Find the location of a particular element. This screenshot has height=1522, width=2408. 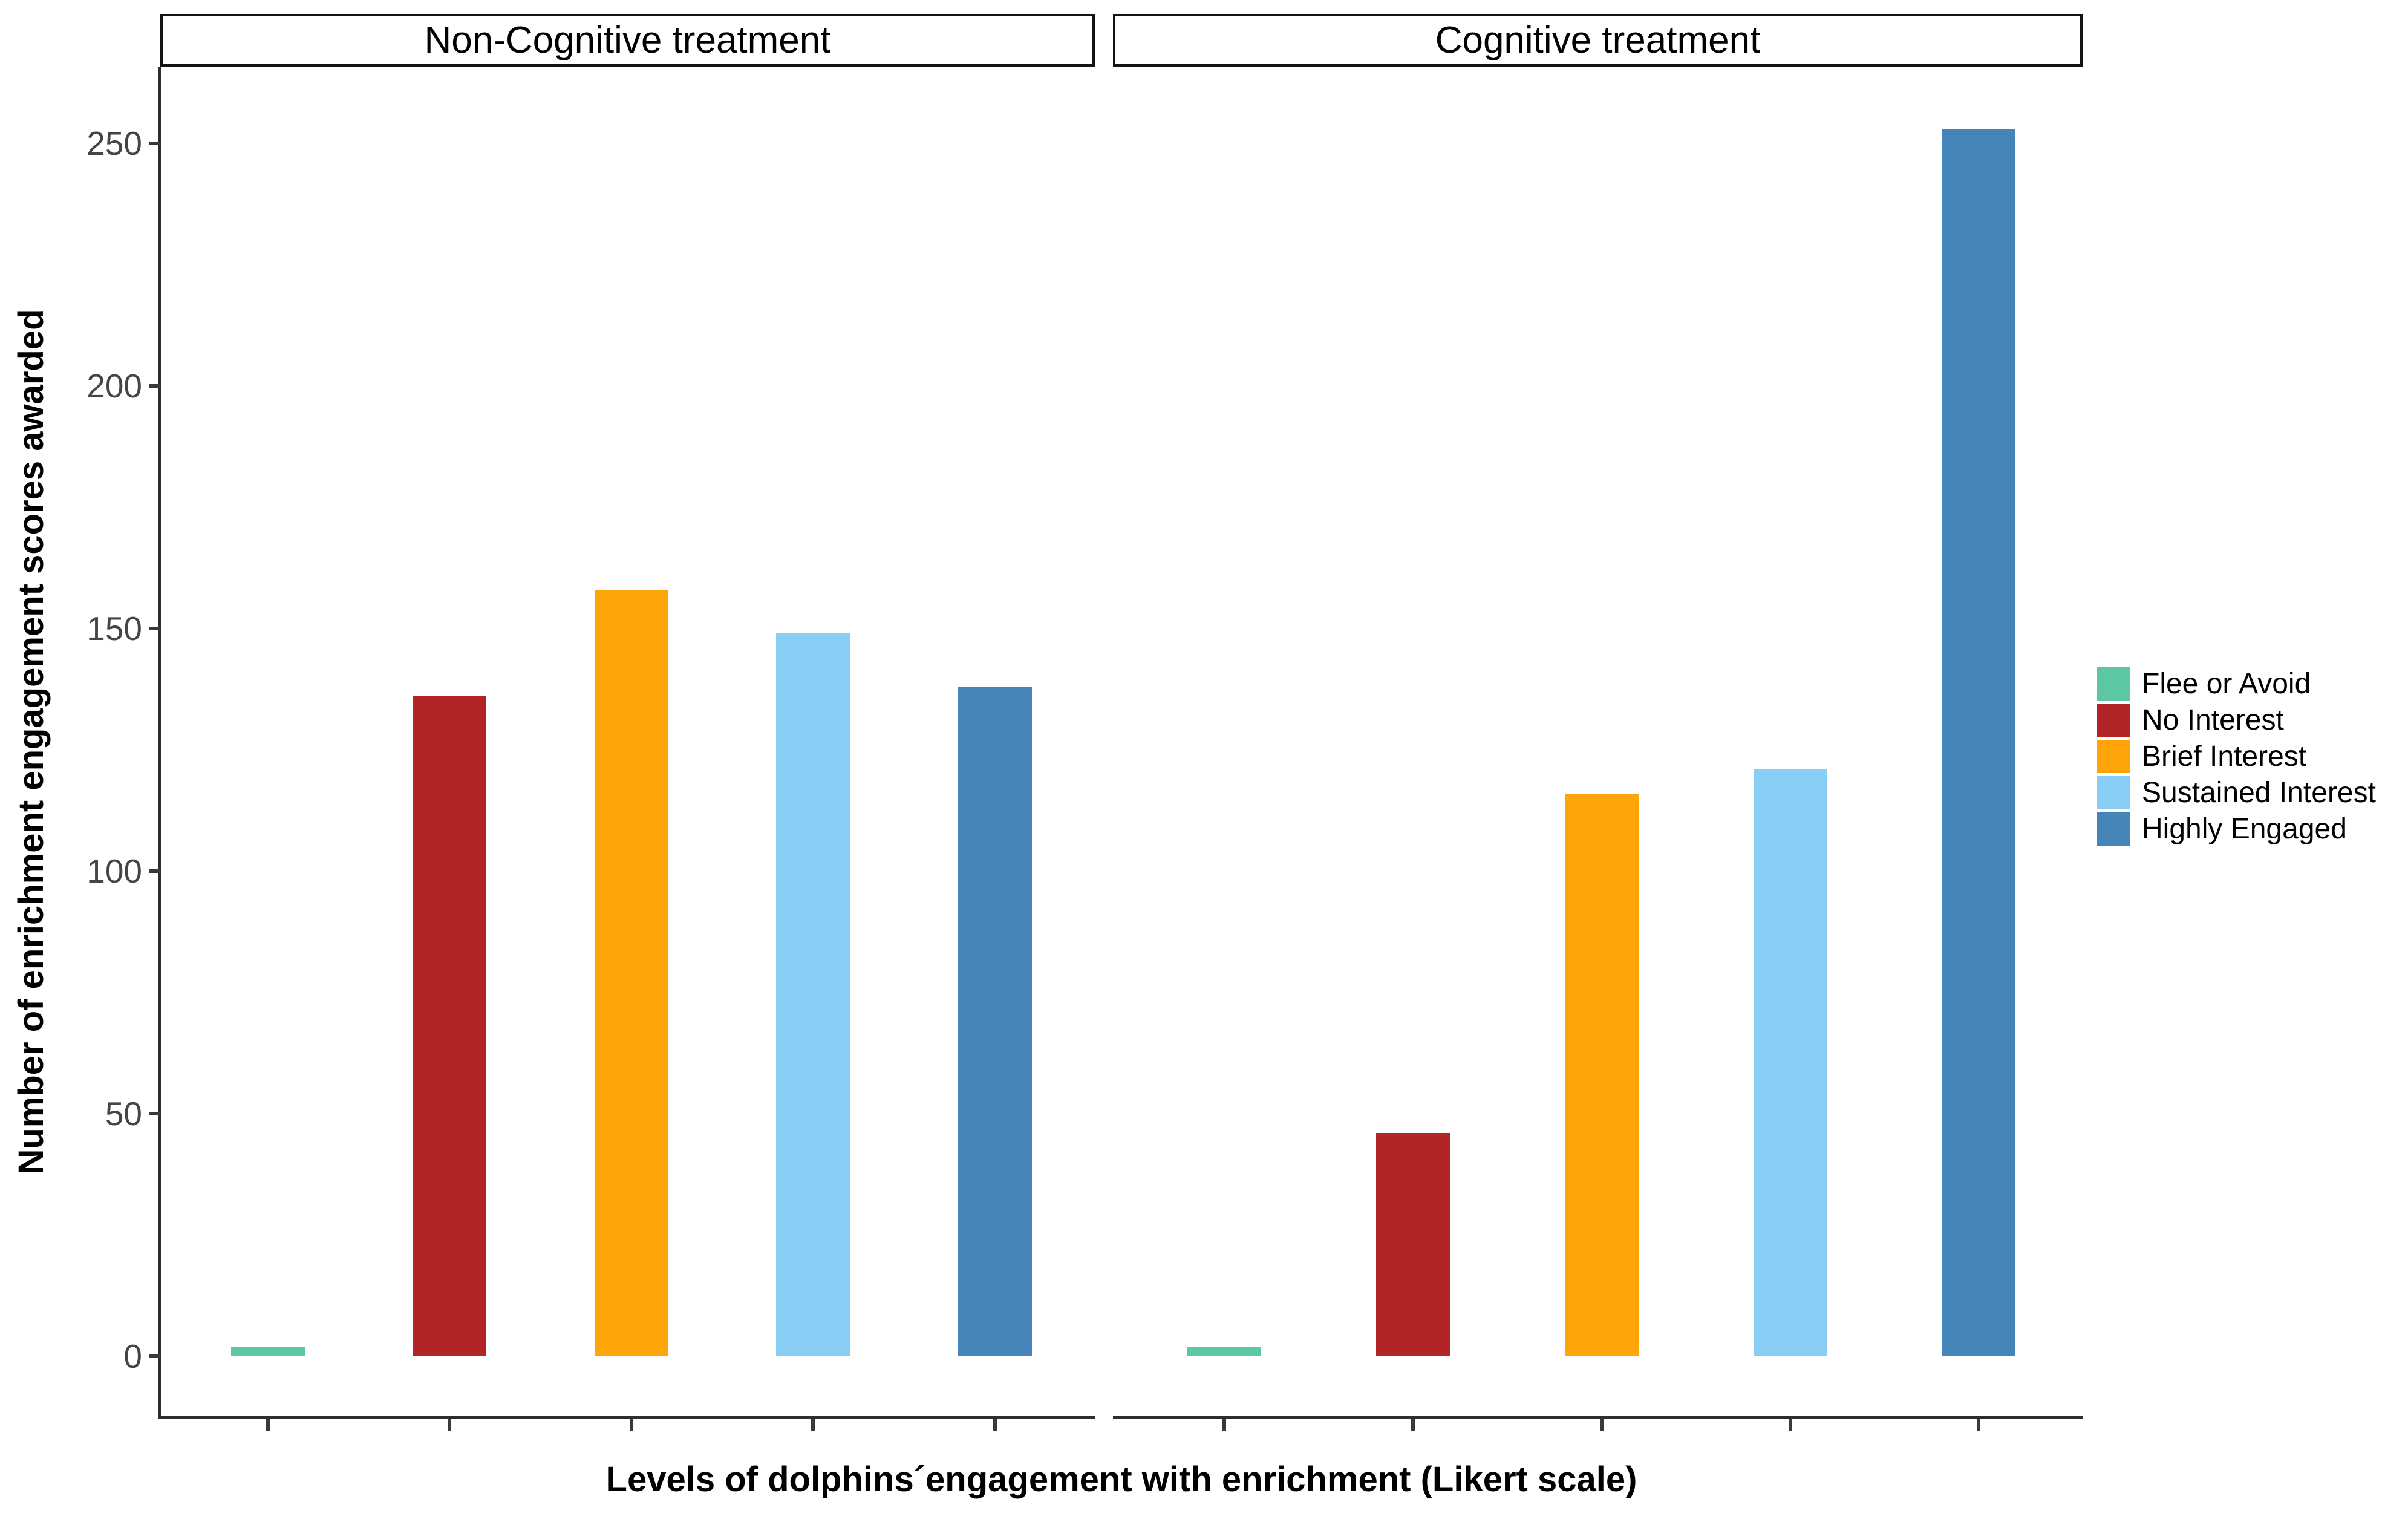

legend-item-highly-engaged: Highly Engaged is located at coordinates (2222, 829).